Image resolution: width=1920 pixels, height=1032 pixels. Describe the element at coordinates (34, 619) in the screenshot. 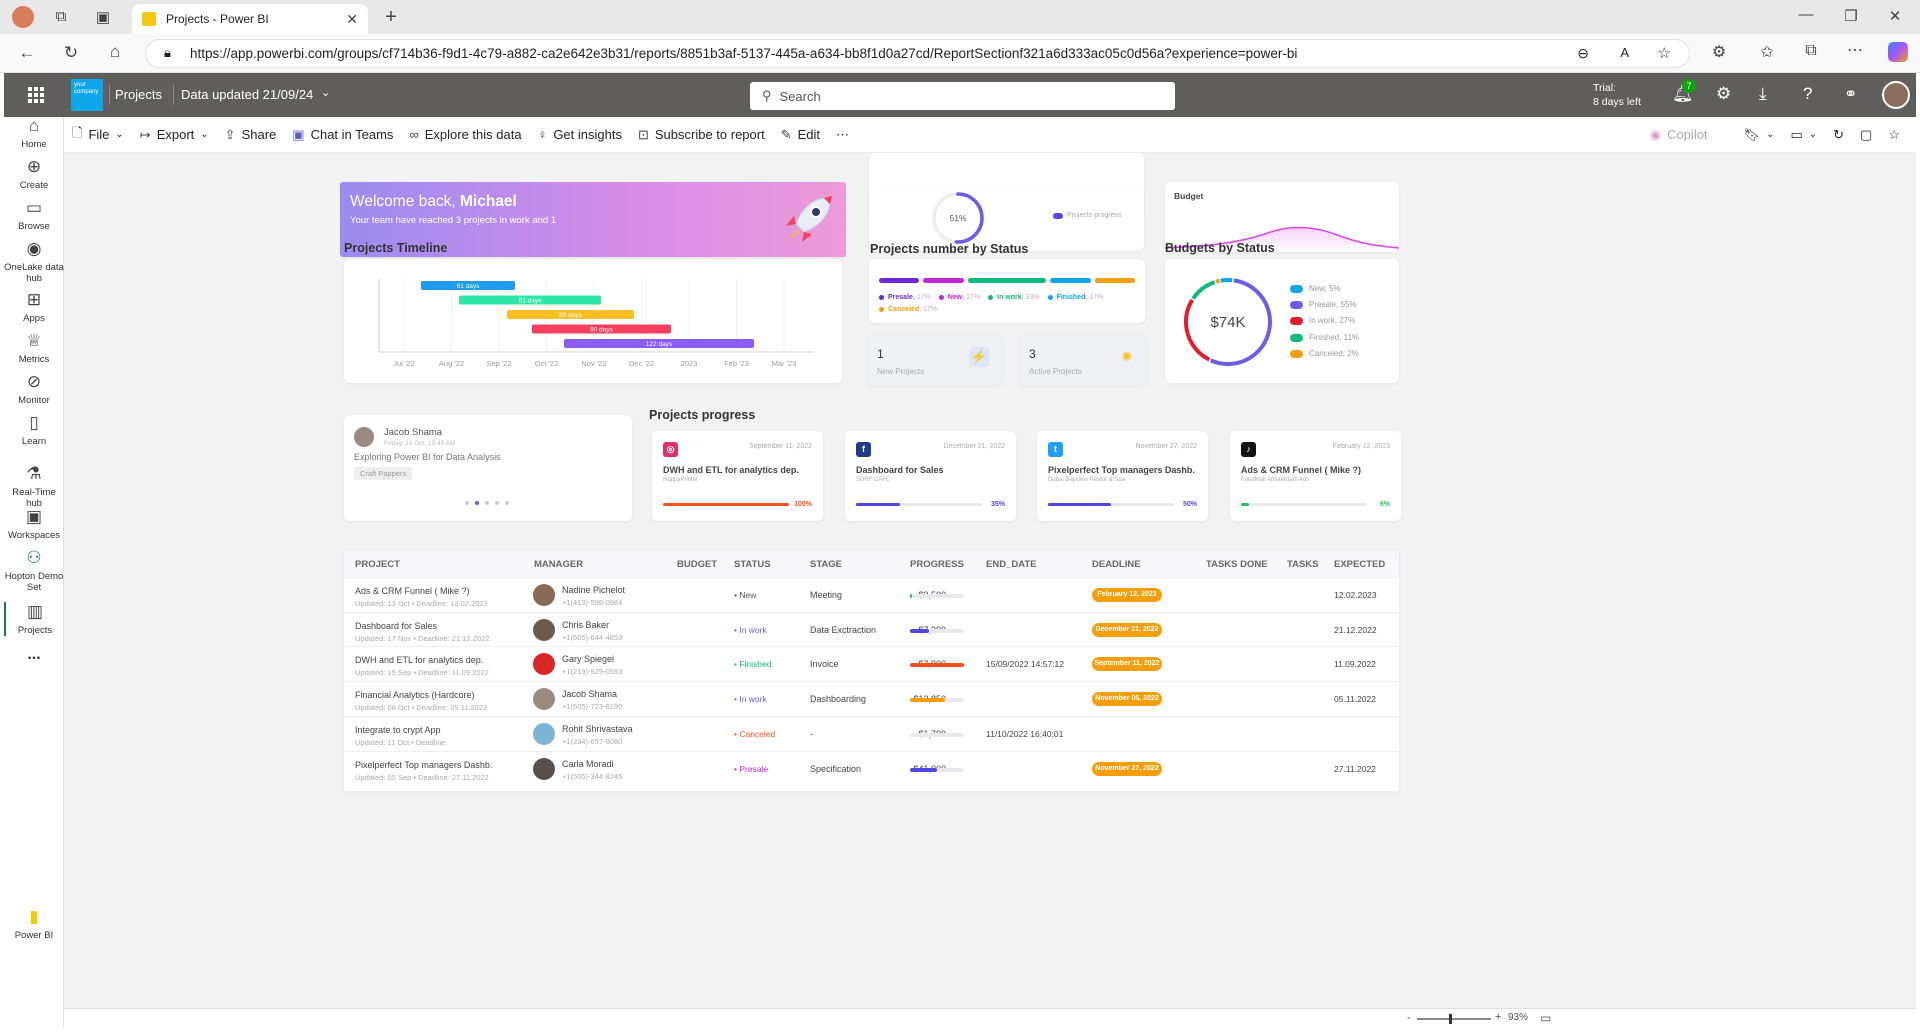

I see `rail-item-projects: ▥ Projects` at that location.